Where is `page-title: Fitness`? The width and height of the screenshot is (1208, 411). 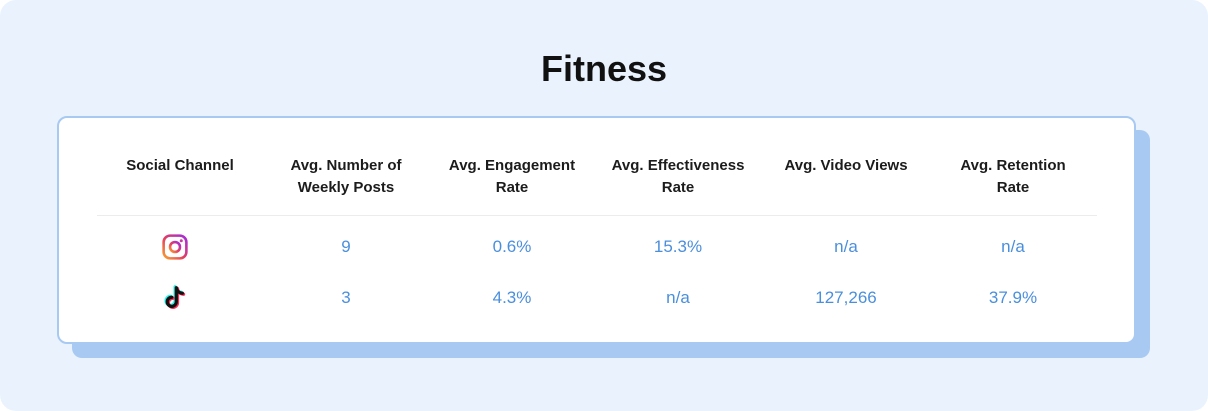 page-title: Fitness is located at coordinates (604, 68).